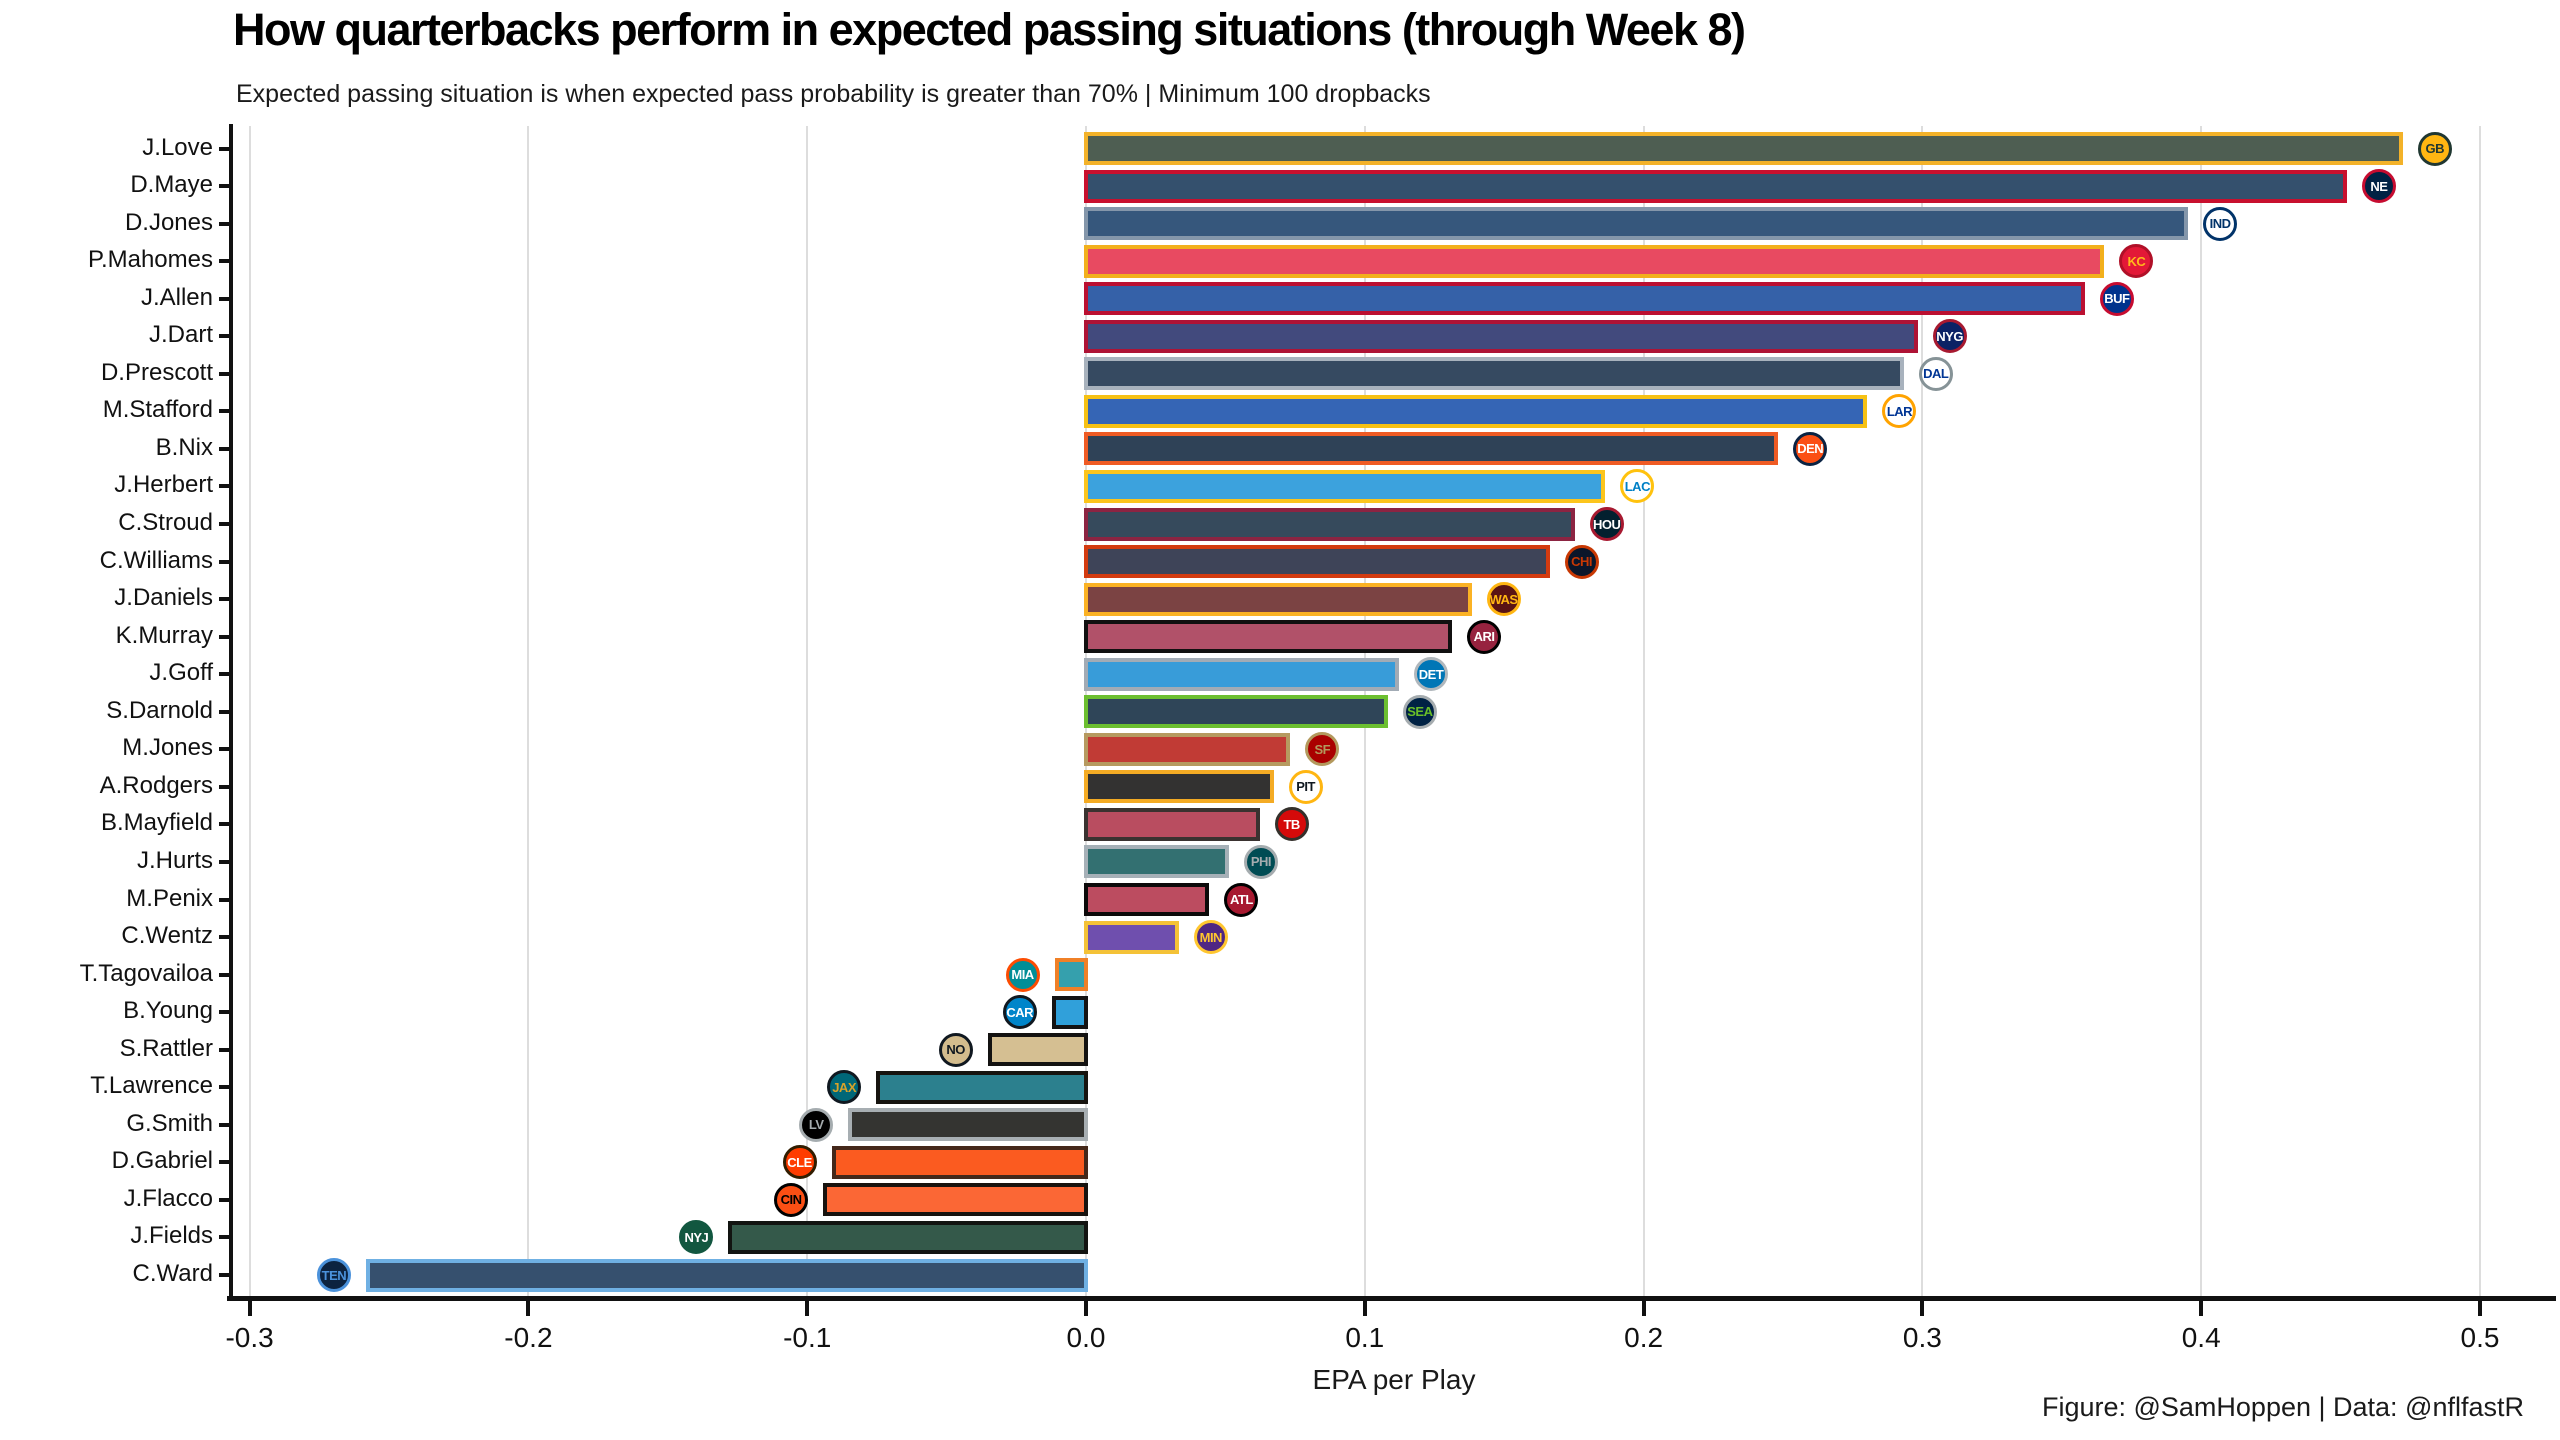 The image size is (2560, 1440). Describe the element at coordinates (1394, 1379) in the screenshot. I see `x-axis-label: EPA per Play` at that location.